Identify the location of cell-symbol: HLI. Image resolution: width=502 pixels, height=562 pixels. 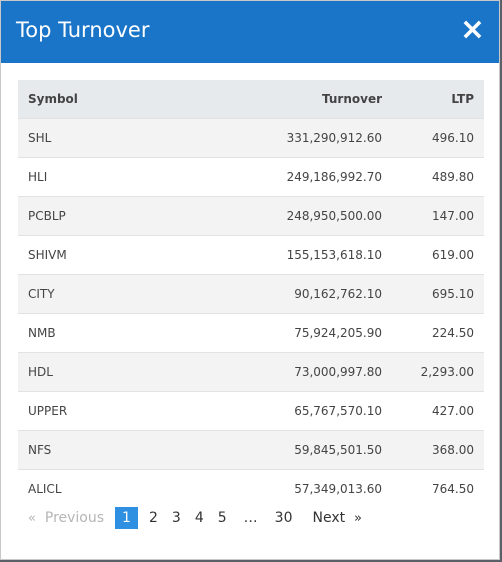
(38, 176).